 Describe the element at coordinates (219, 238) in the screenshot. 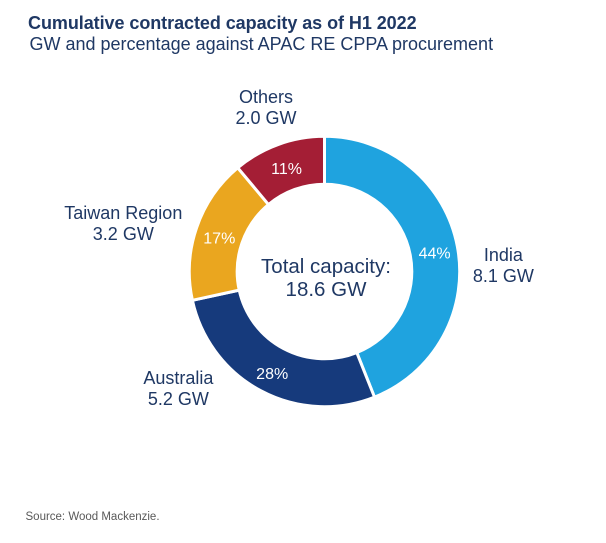

I see `svg-text: 17%` at that location.